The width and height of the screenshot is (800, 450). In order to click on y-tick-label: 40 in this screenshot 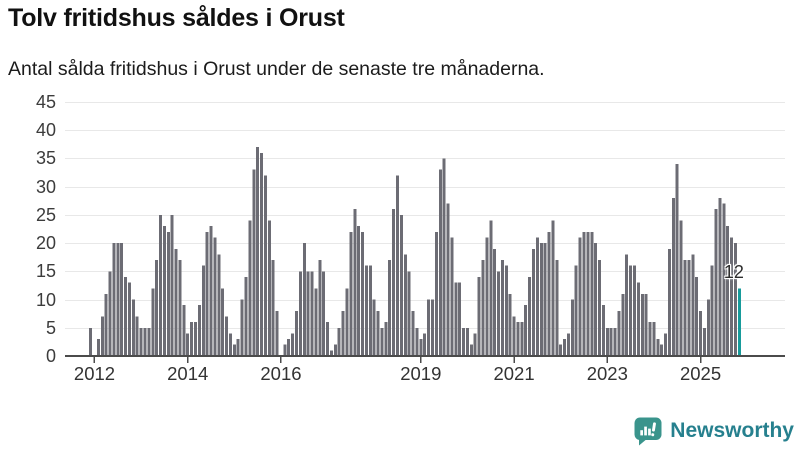, I will do `click(45, 130)`.